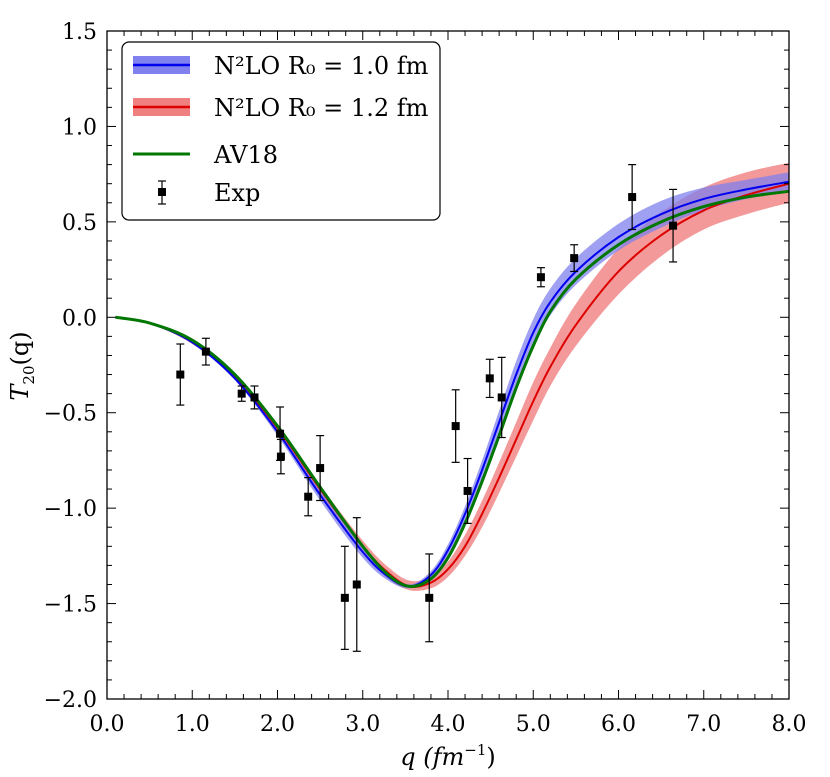  What do you see at coordinates (490, 757) in the screenshot?
I see `x-axis-label-close: )` at bounding box center [490, 757].